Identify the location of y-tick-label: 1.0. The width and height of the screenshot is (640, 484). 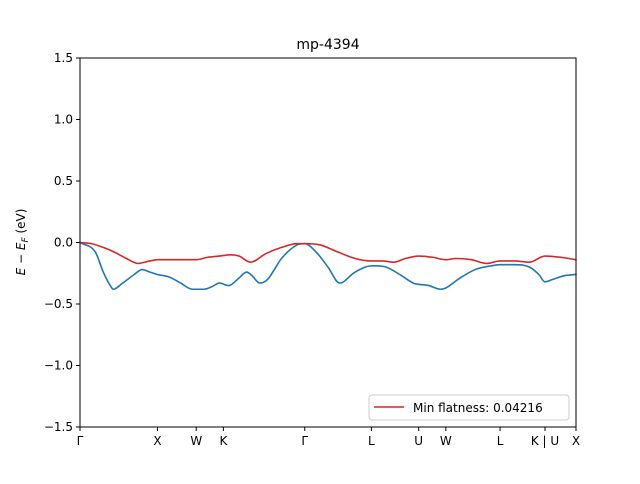
(63, 120).